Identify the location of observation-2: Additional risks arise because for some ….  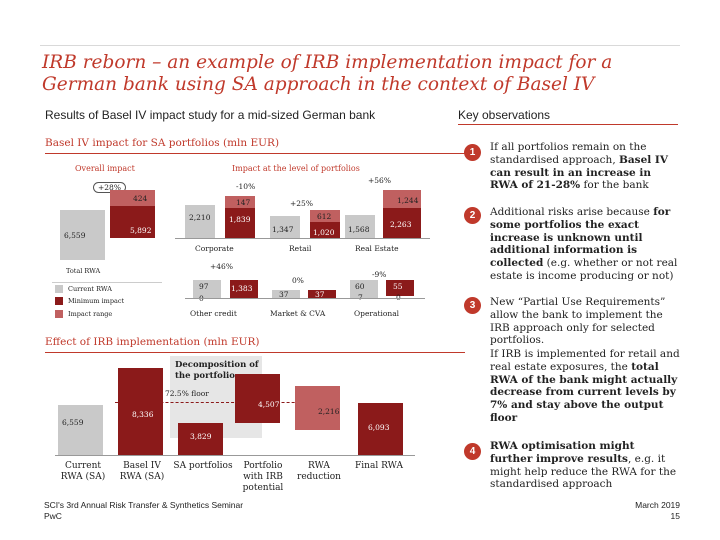
(584, 244).